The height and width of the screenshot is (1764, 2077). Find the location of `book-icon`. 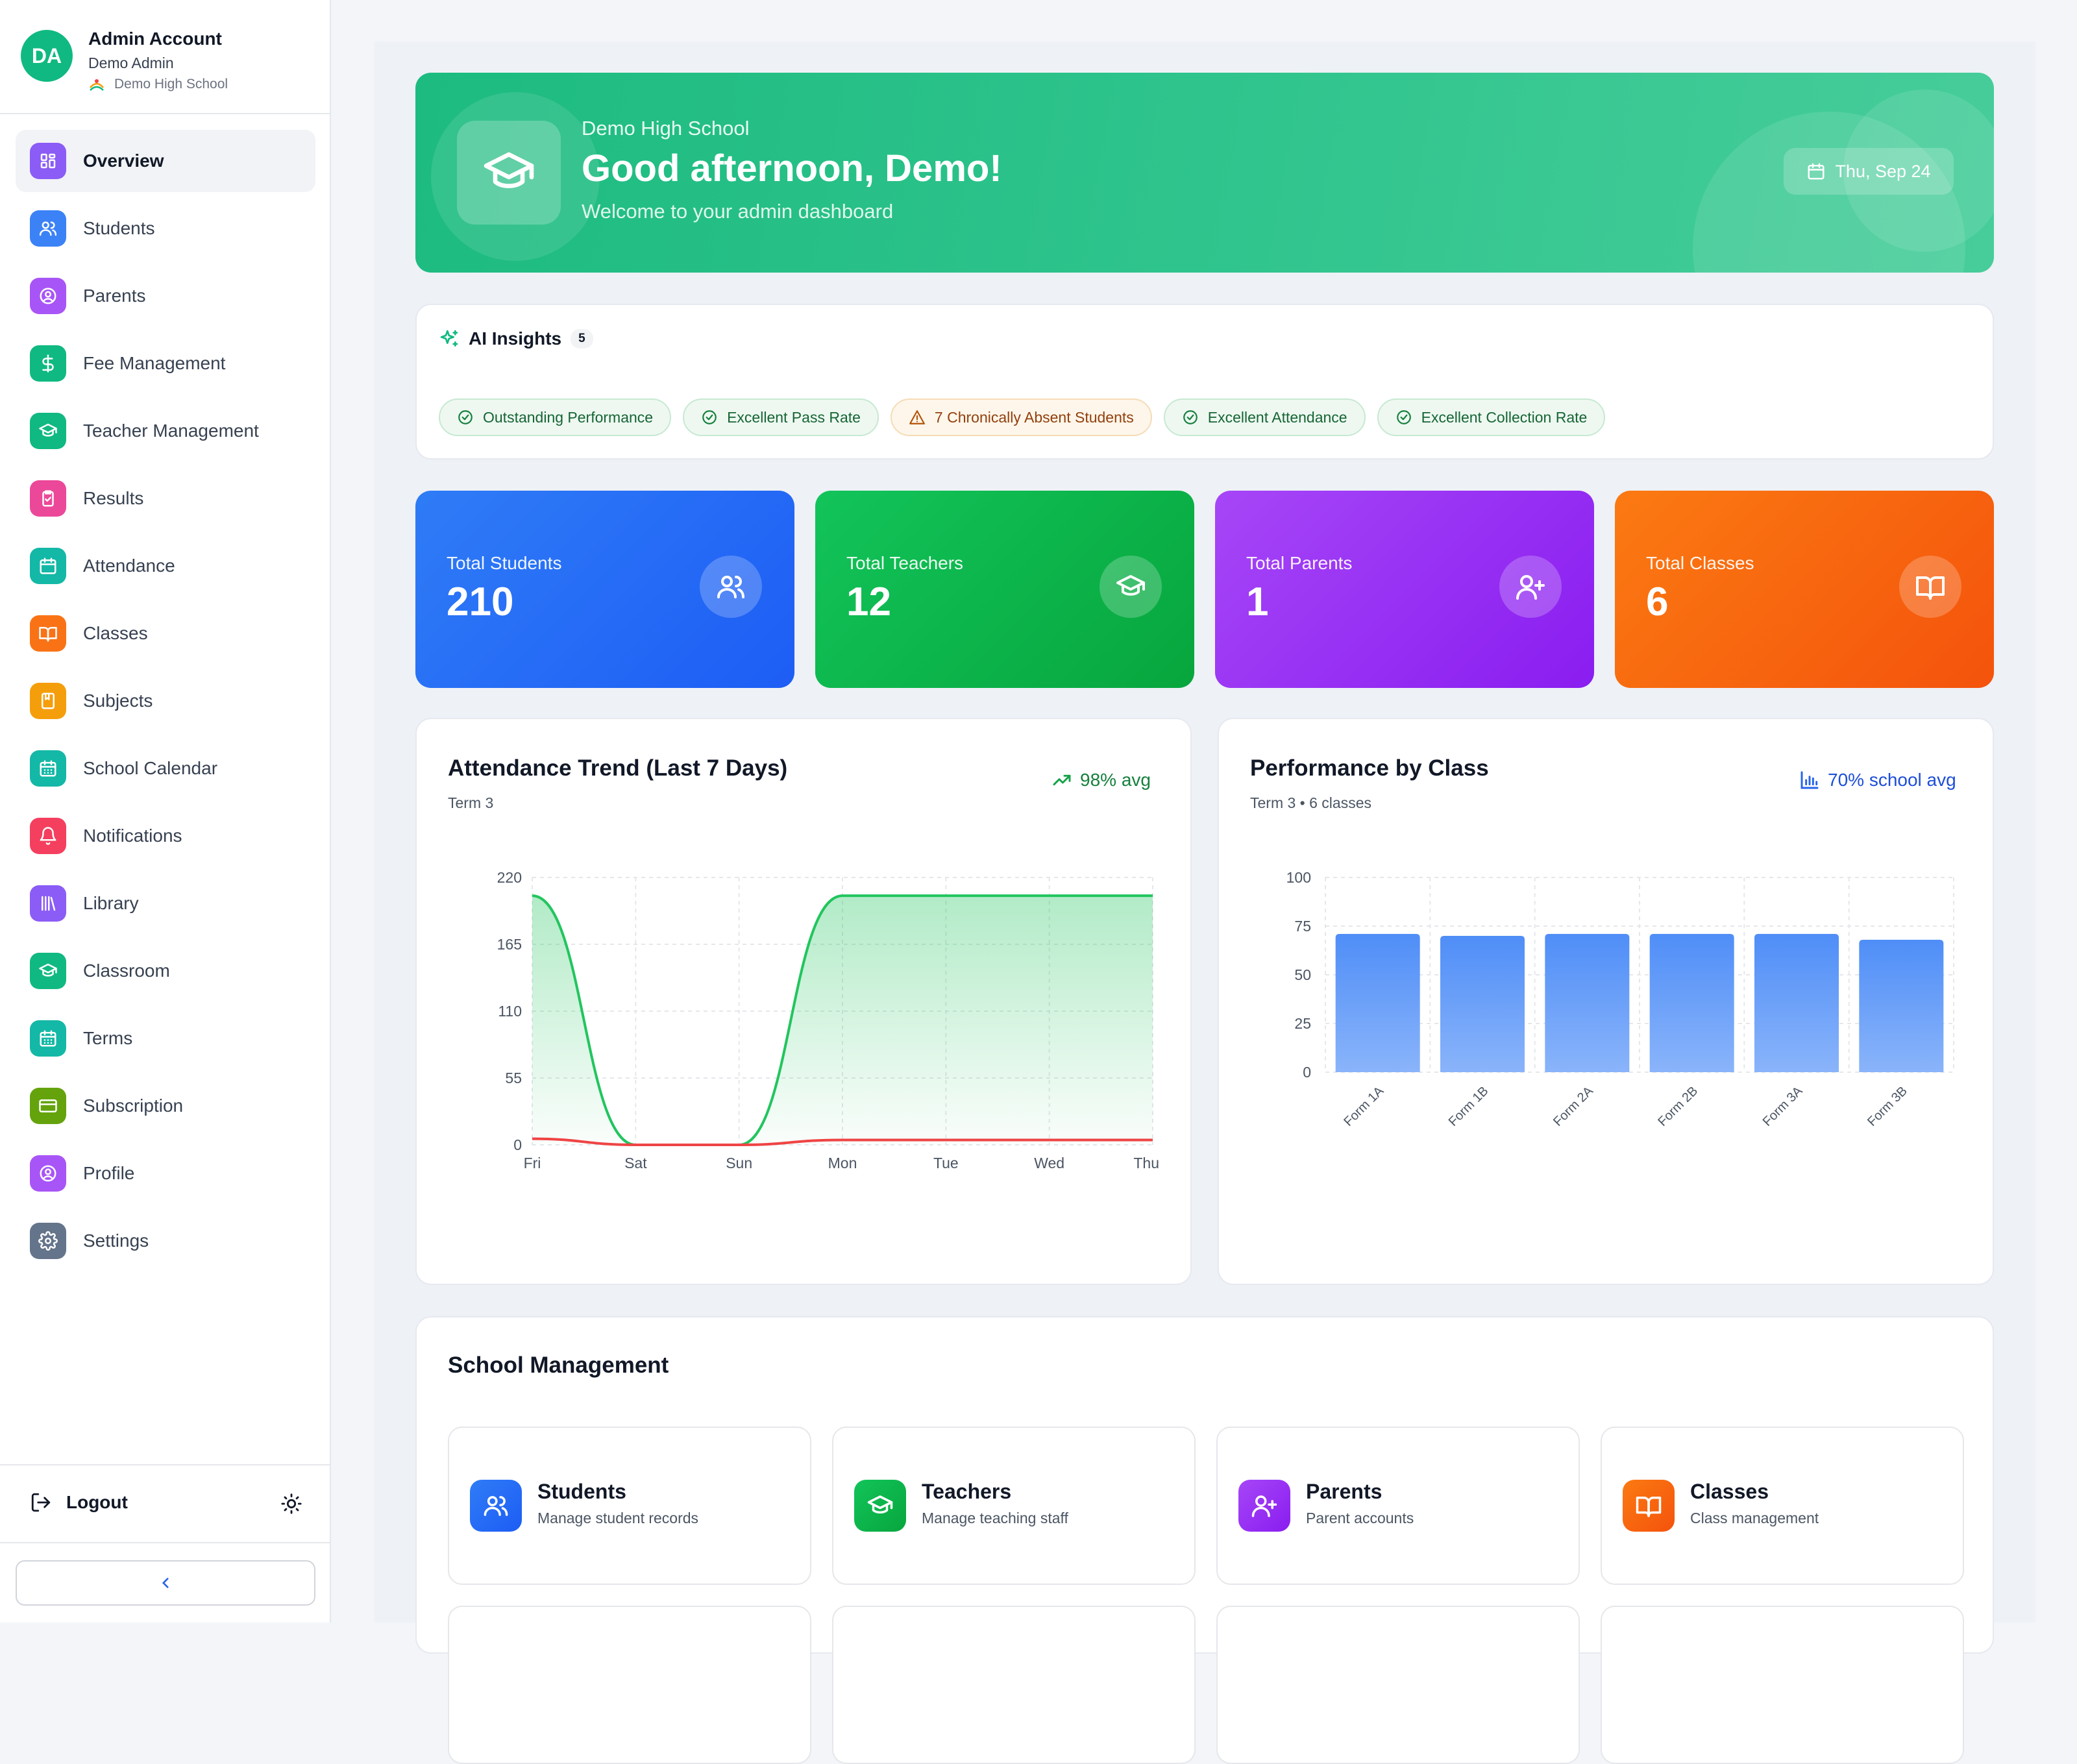

book-icon is located at coordinates (1930, 587).